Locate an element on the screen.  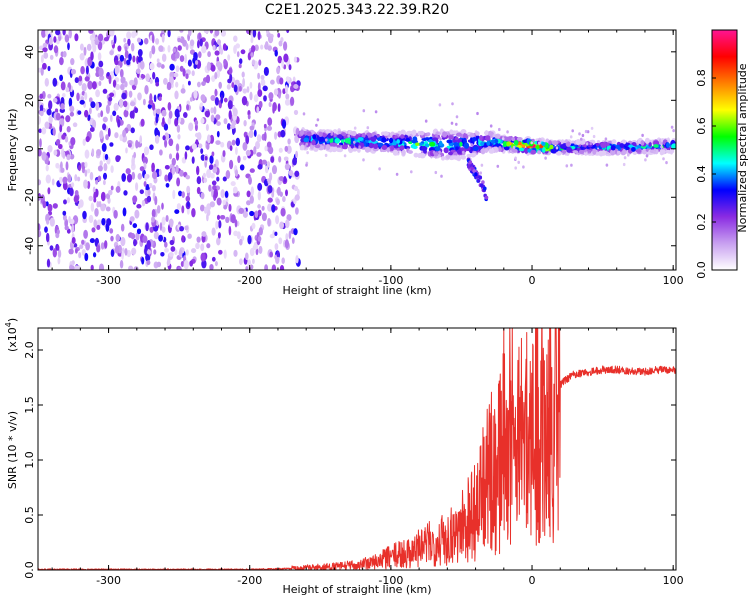
colorbar-ticks: 0.0 0.2 0.4 0.6 0.8 is located at coordinates (705, 174).